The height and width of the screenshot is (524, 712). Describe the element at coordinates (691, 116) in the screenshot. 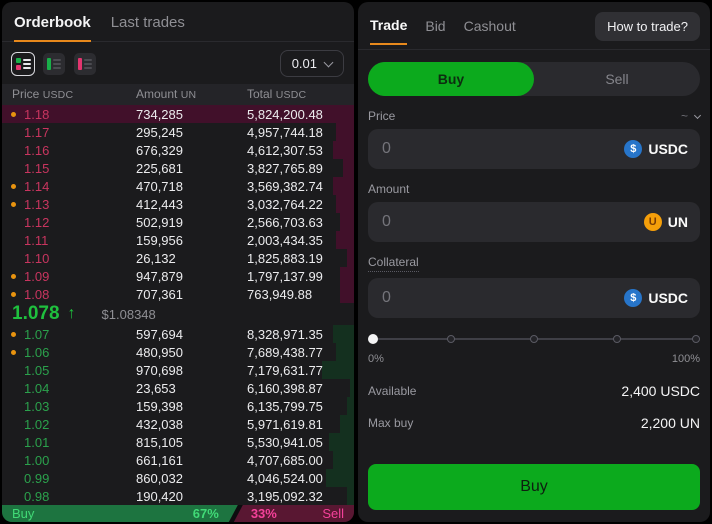

I see `price-mode-control: ~` at that location.